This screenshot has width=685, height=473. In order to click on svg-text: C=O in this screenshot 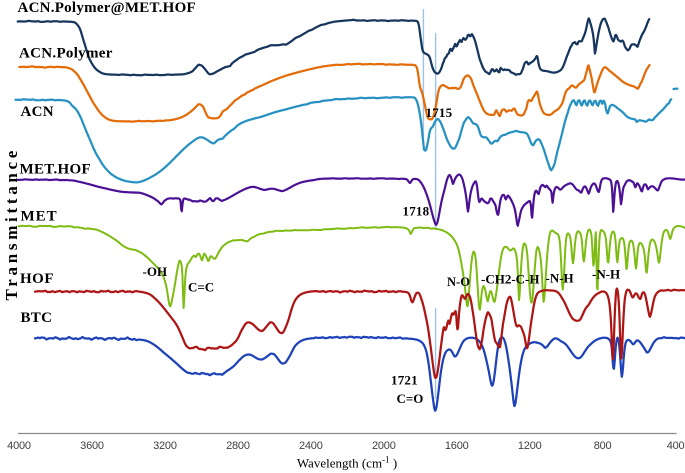, I will do `click(410, 398)`.